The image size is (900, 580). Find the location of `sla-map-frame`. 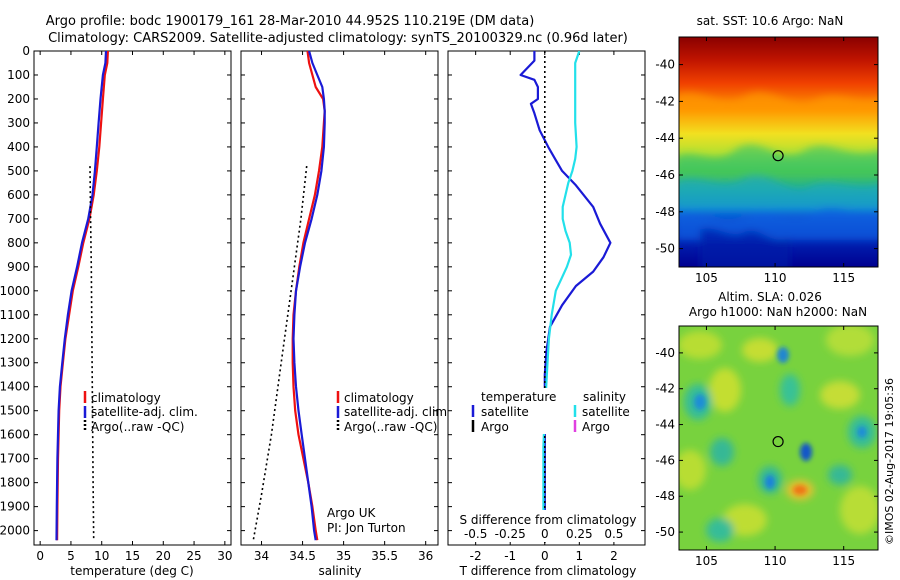

sla-map-frame is located at coordinates (778, 438).